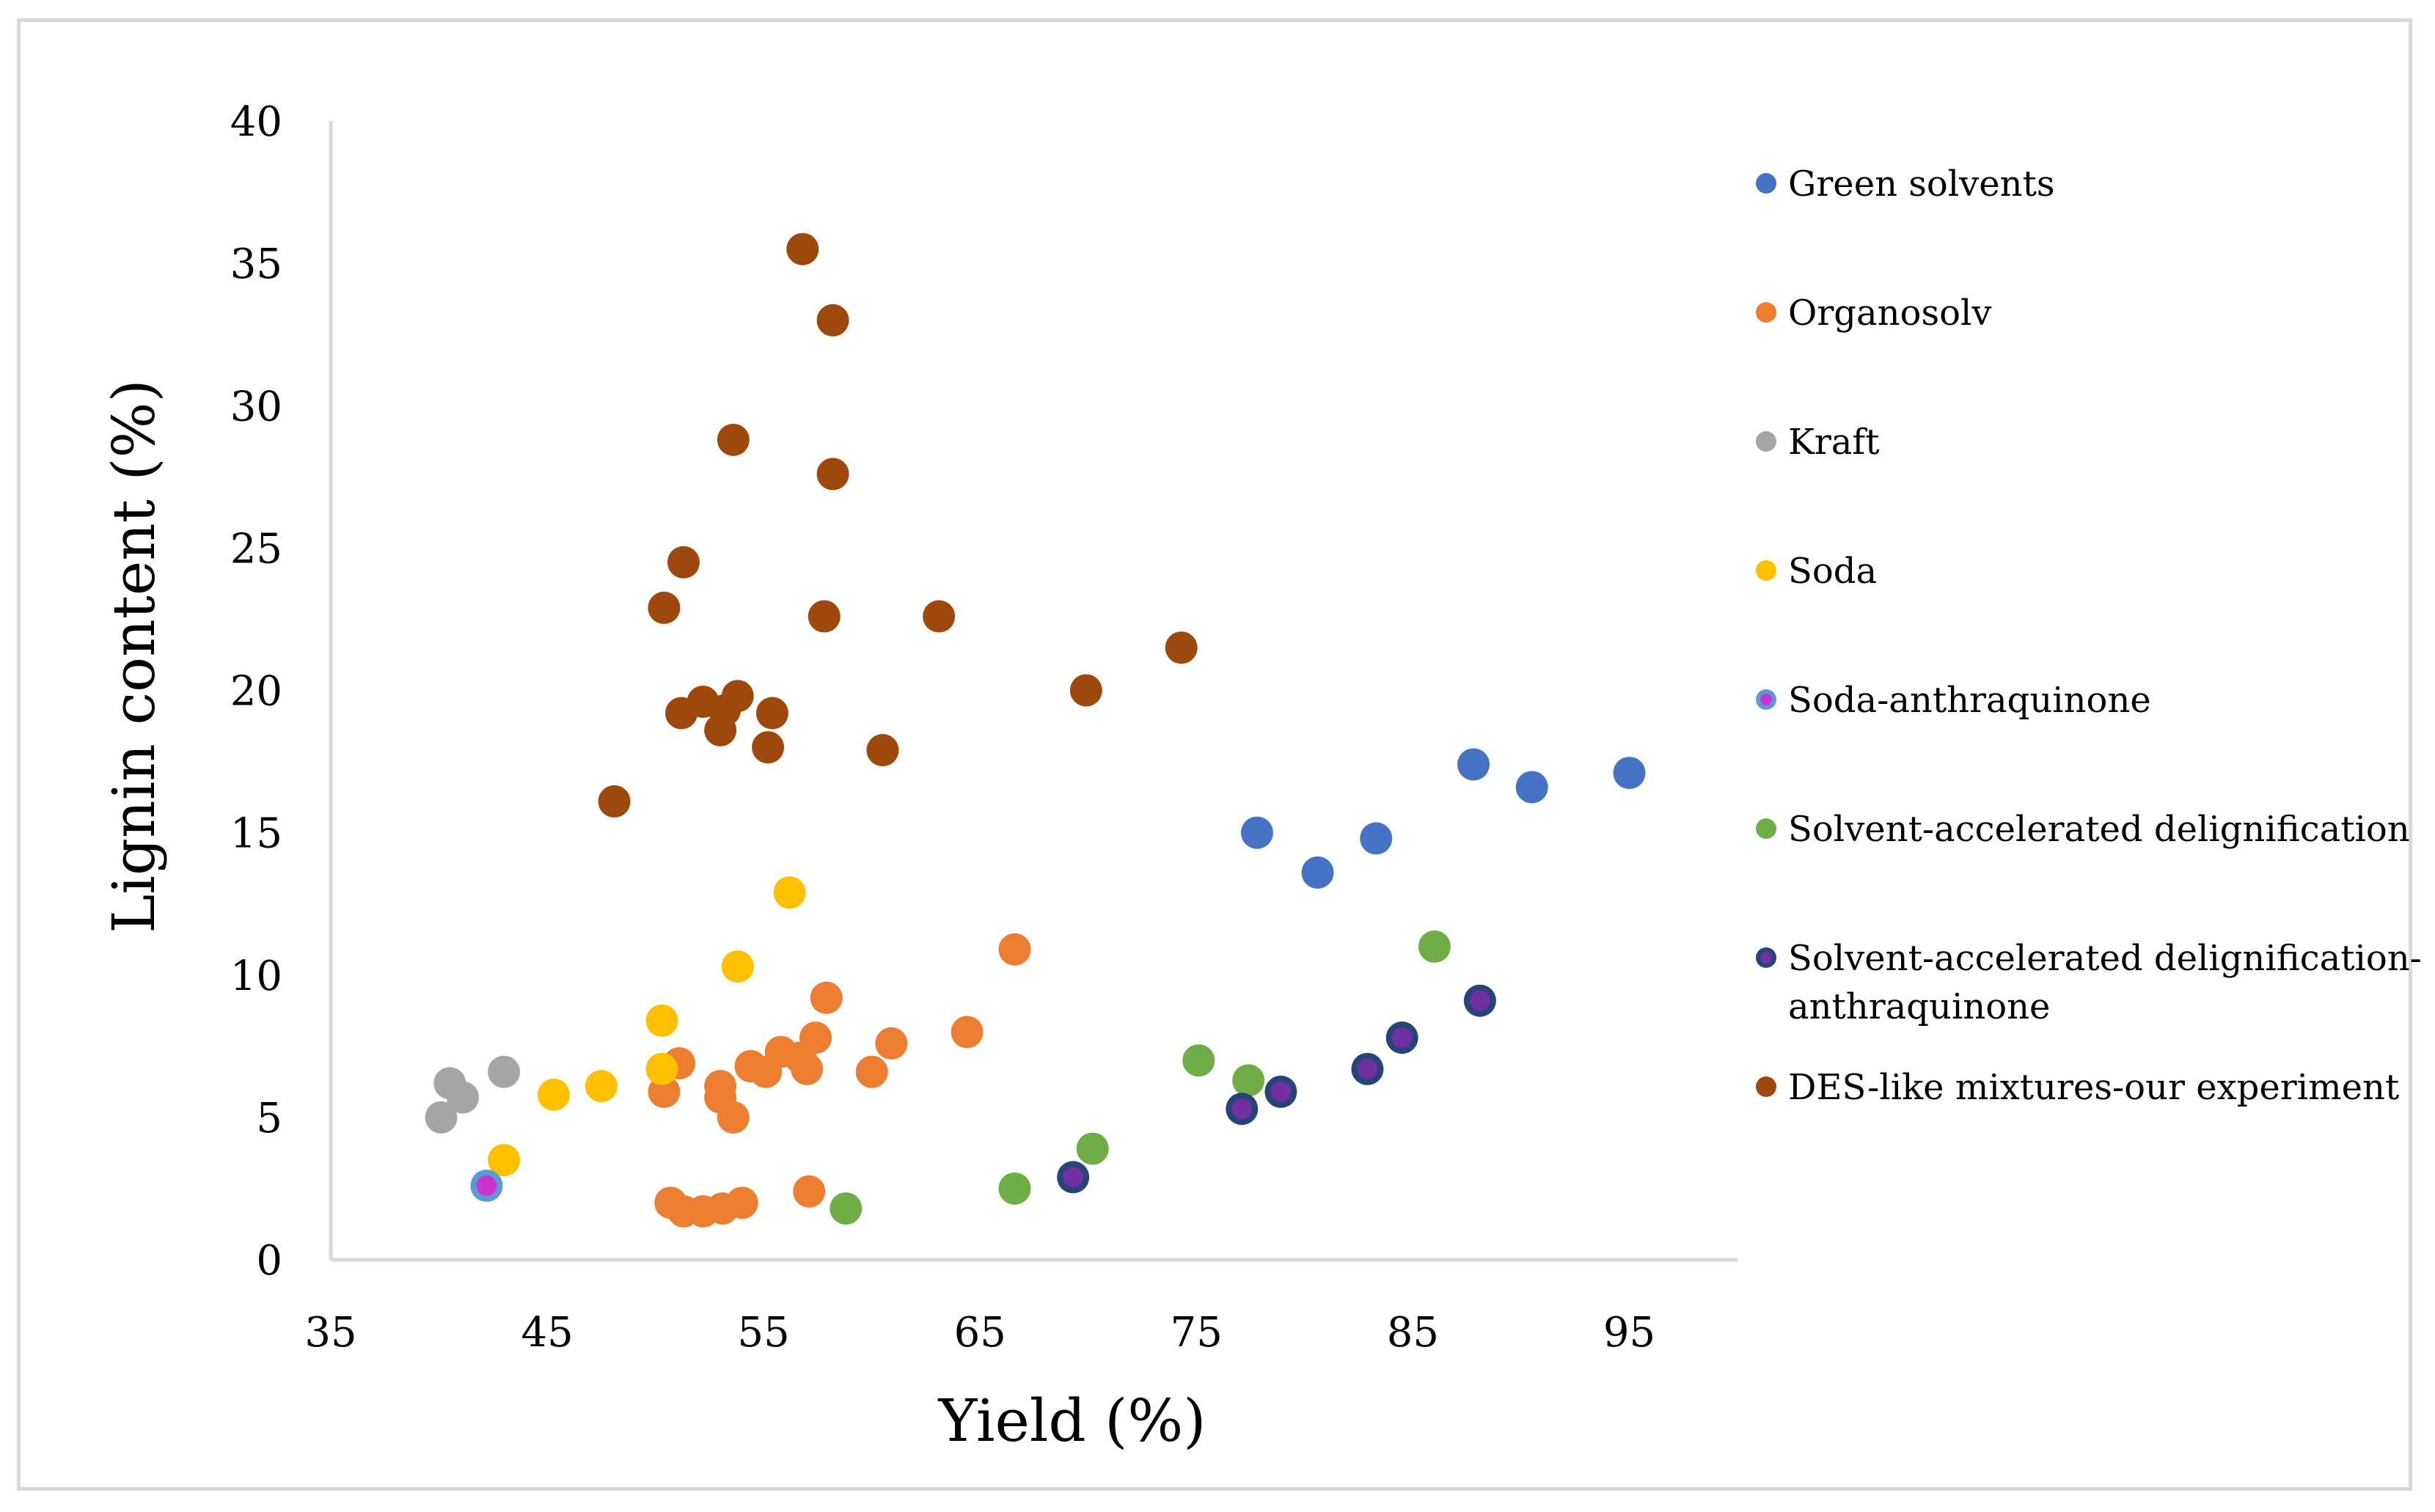 The width and height of the screenshot is (2435, 1512). What do you see at coordinates (764, 1333) in the screenshot?
I see `x-tick-label: 55` at bounding box center [764, 1333].